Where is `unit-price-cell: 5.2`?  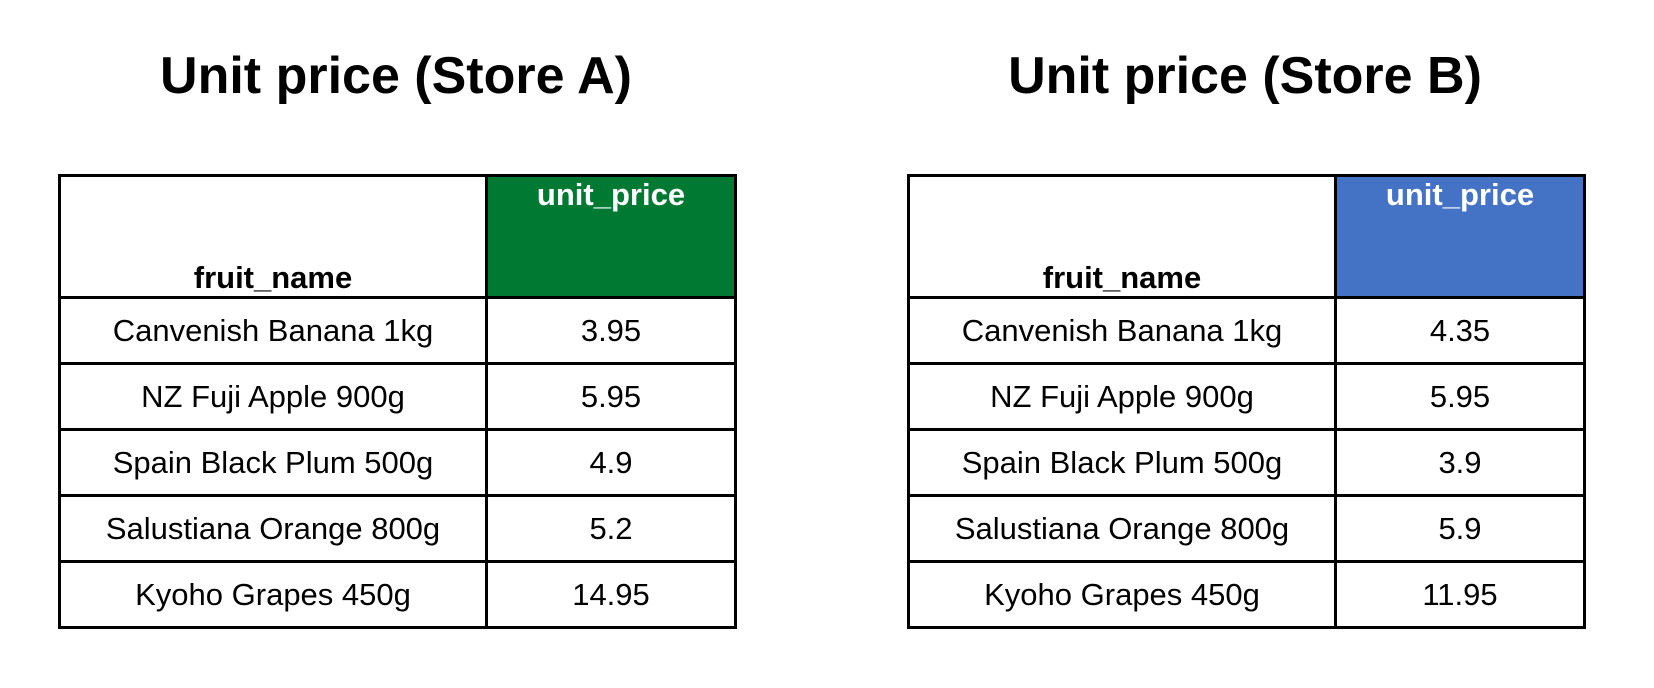
unit-price-cell: 5.2 is located at coordinates (611, 528).